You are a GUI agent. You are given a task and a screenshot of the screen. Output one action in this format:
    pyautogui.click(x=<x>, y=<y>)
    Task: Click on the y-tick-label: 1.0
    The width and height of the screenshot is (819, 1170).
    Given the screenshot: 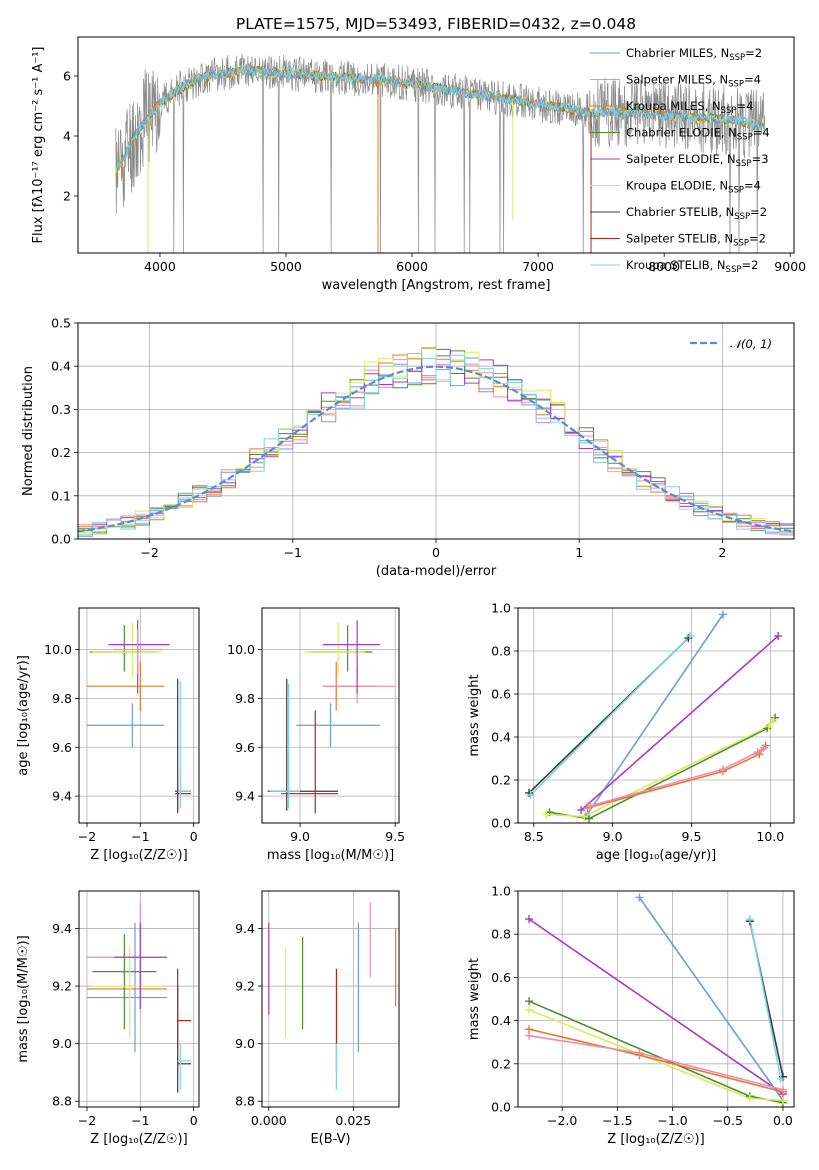 What is the action you would take?
    pyautogui.click(x=501, y=891)
    